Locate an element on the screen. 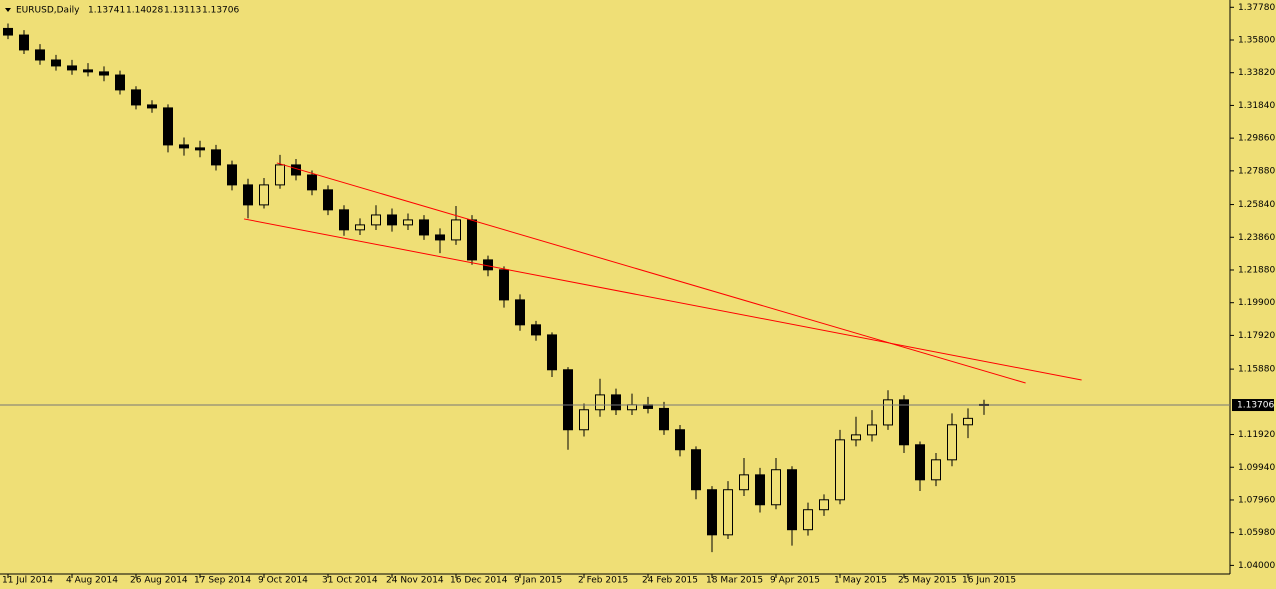  y-tick-label: 1.25840 is located at coordinates (1256, 205).